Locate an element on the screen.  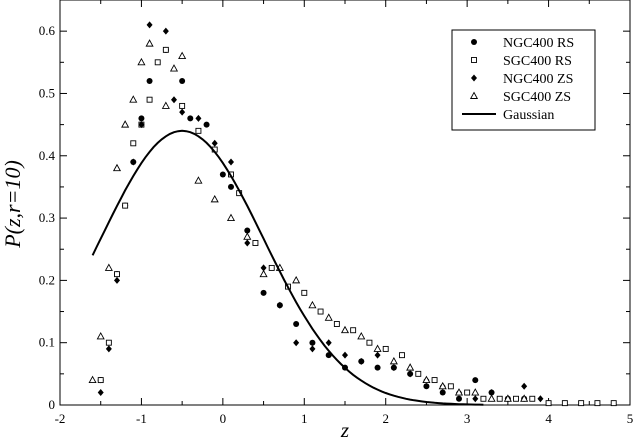
legend-label: SGC400 ZS is located at coordinates (537, 97).